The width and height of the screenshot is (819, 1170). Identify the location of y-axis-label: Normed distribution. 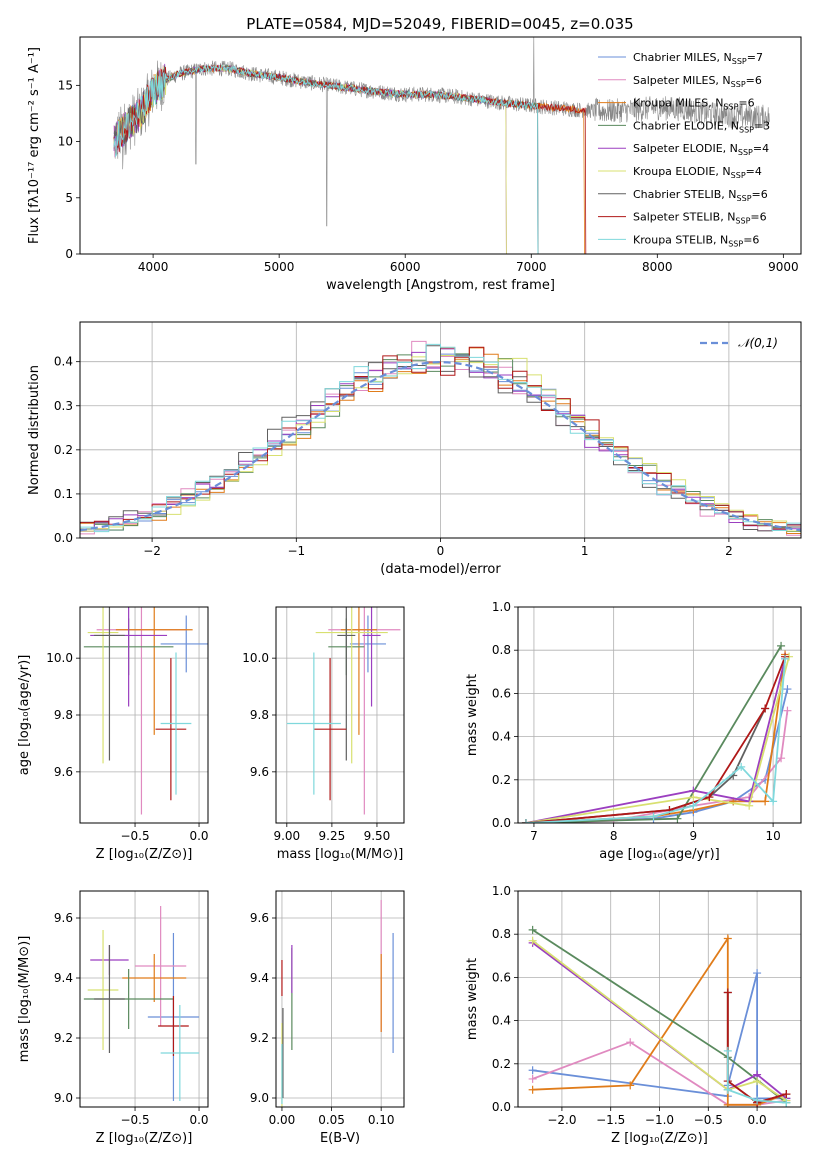
(34, 430).